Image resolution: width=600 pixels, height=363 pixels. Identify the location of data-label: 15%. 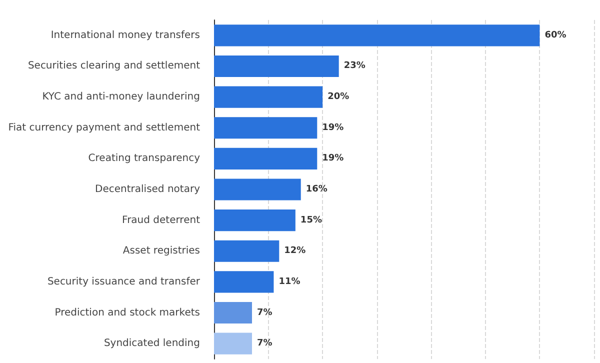
(311, 220).